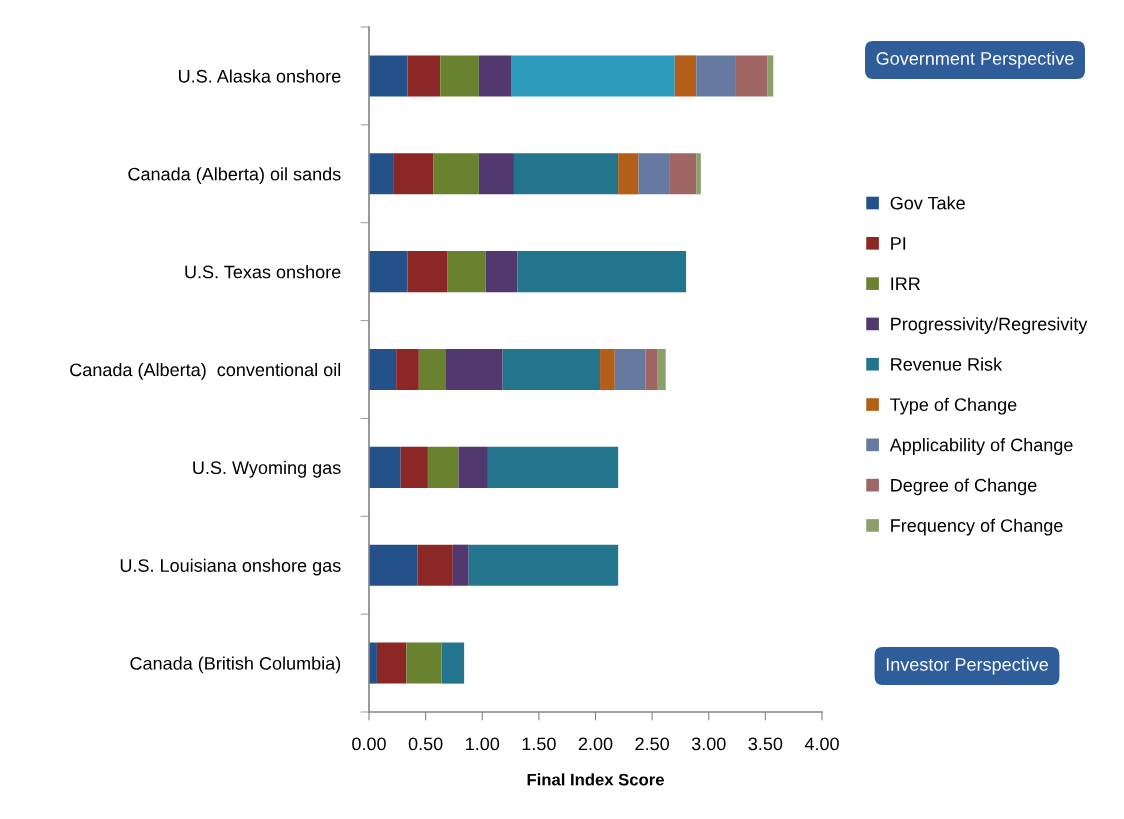 This screenshot has height=819, width=1124. Describe the element at coordinates (652, 744) in the screenshot. I see `x-tick-label: 2.50` at that location.